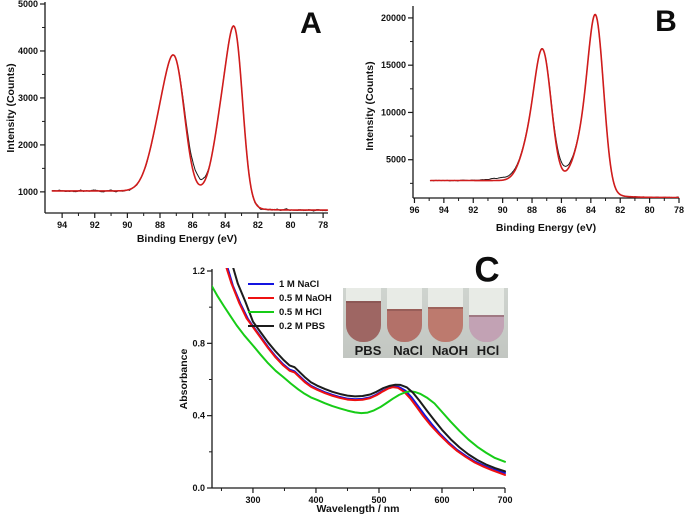 Image resolution: width=685 pixels, height=522 pixels. Describe the element at coordinates (378, 500) in the screenshot. I see `tick-label: 500` at that location.